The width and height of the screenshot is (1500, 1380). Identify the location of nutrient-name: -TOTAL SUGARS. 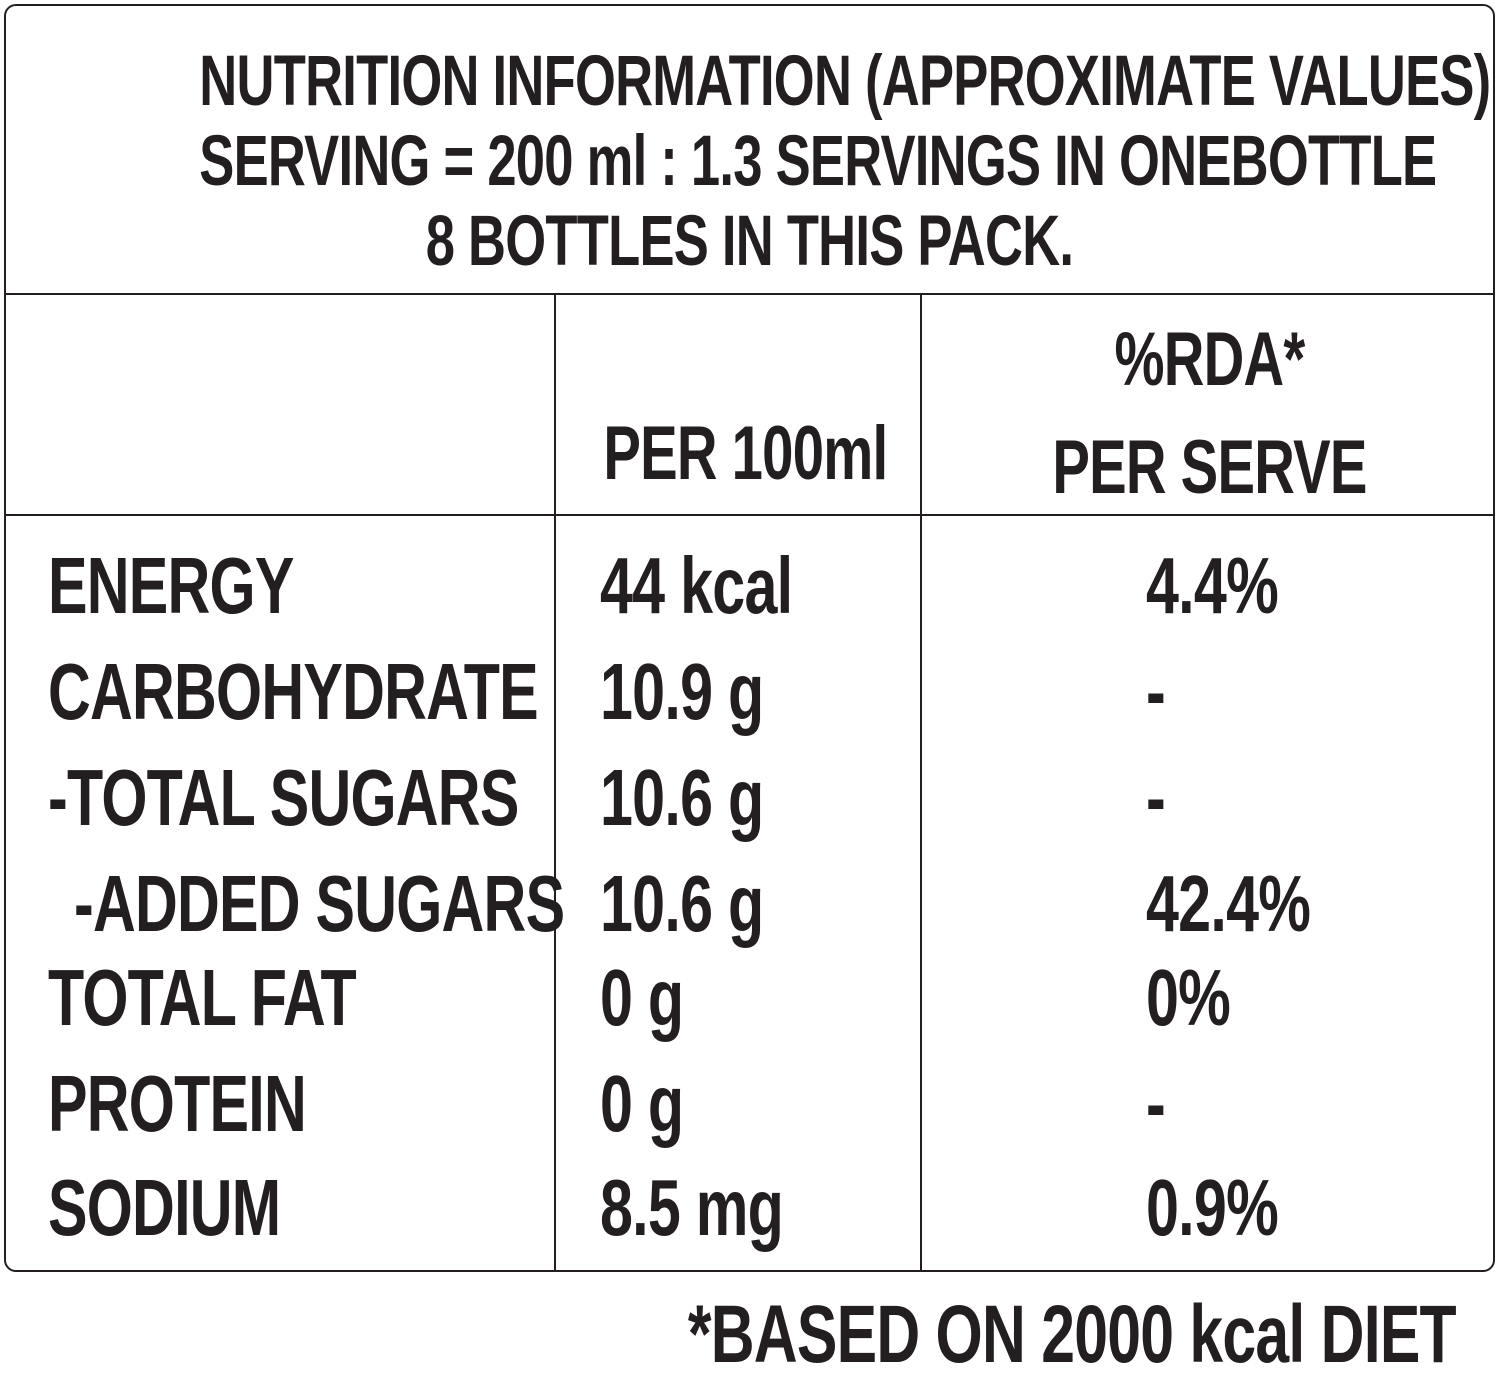
(283, 797).